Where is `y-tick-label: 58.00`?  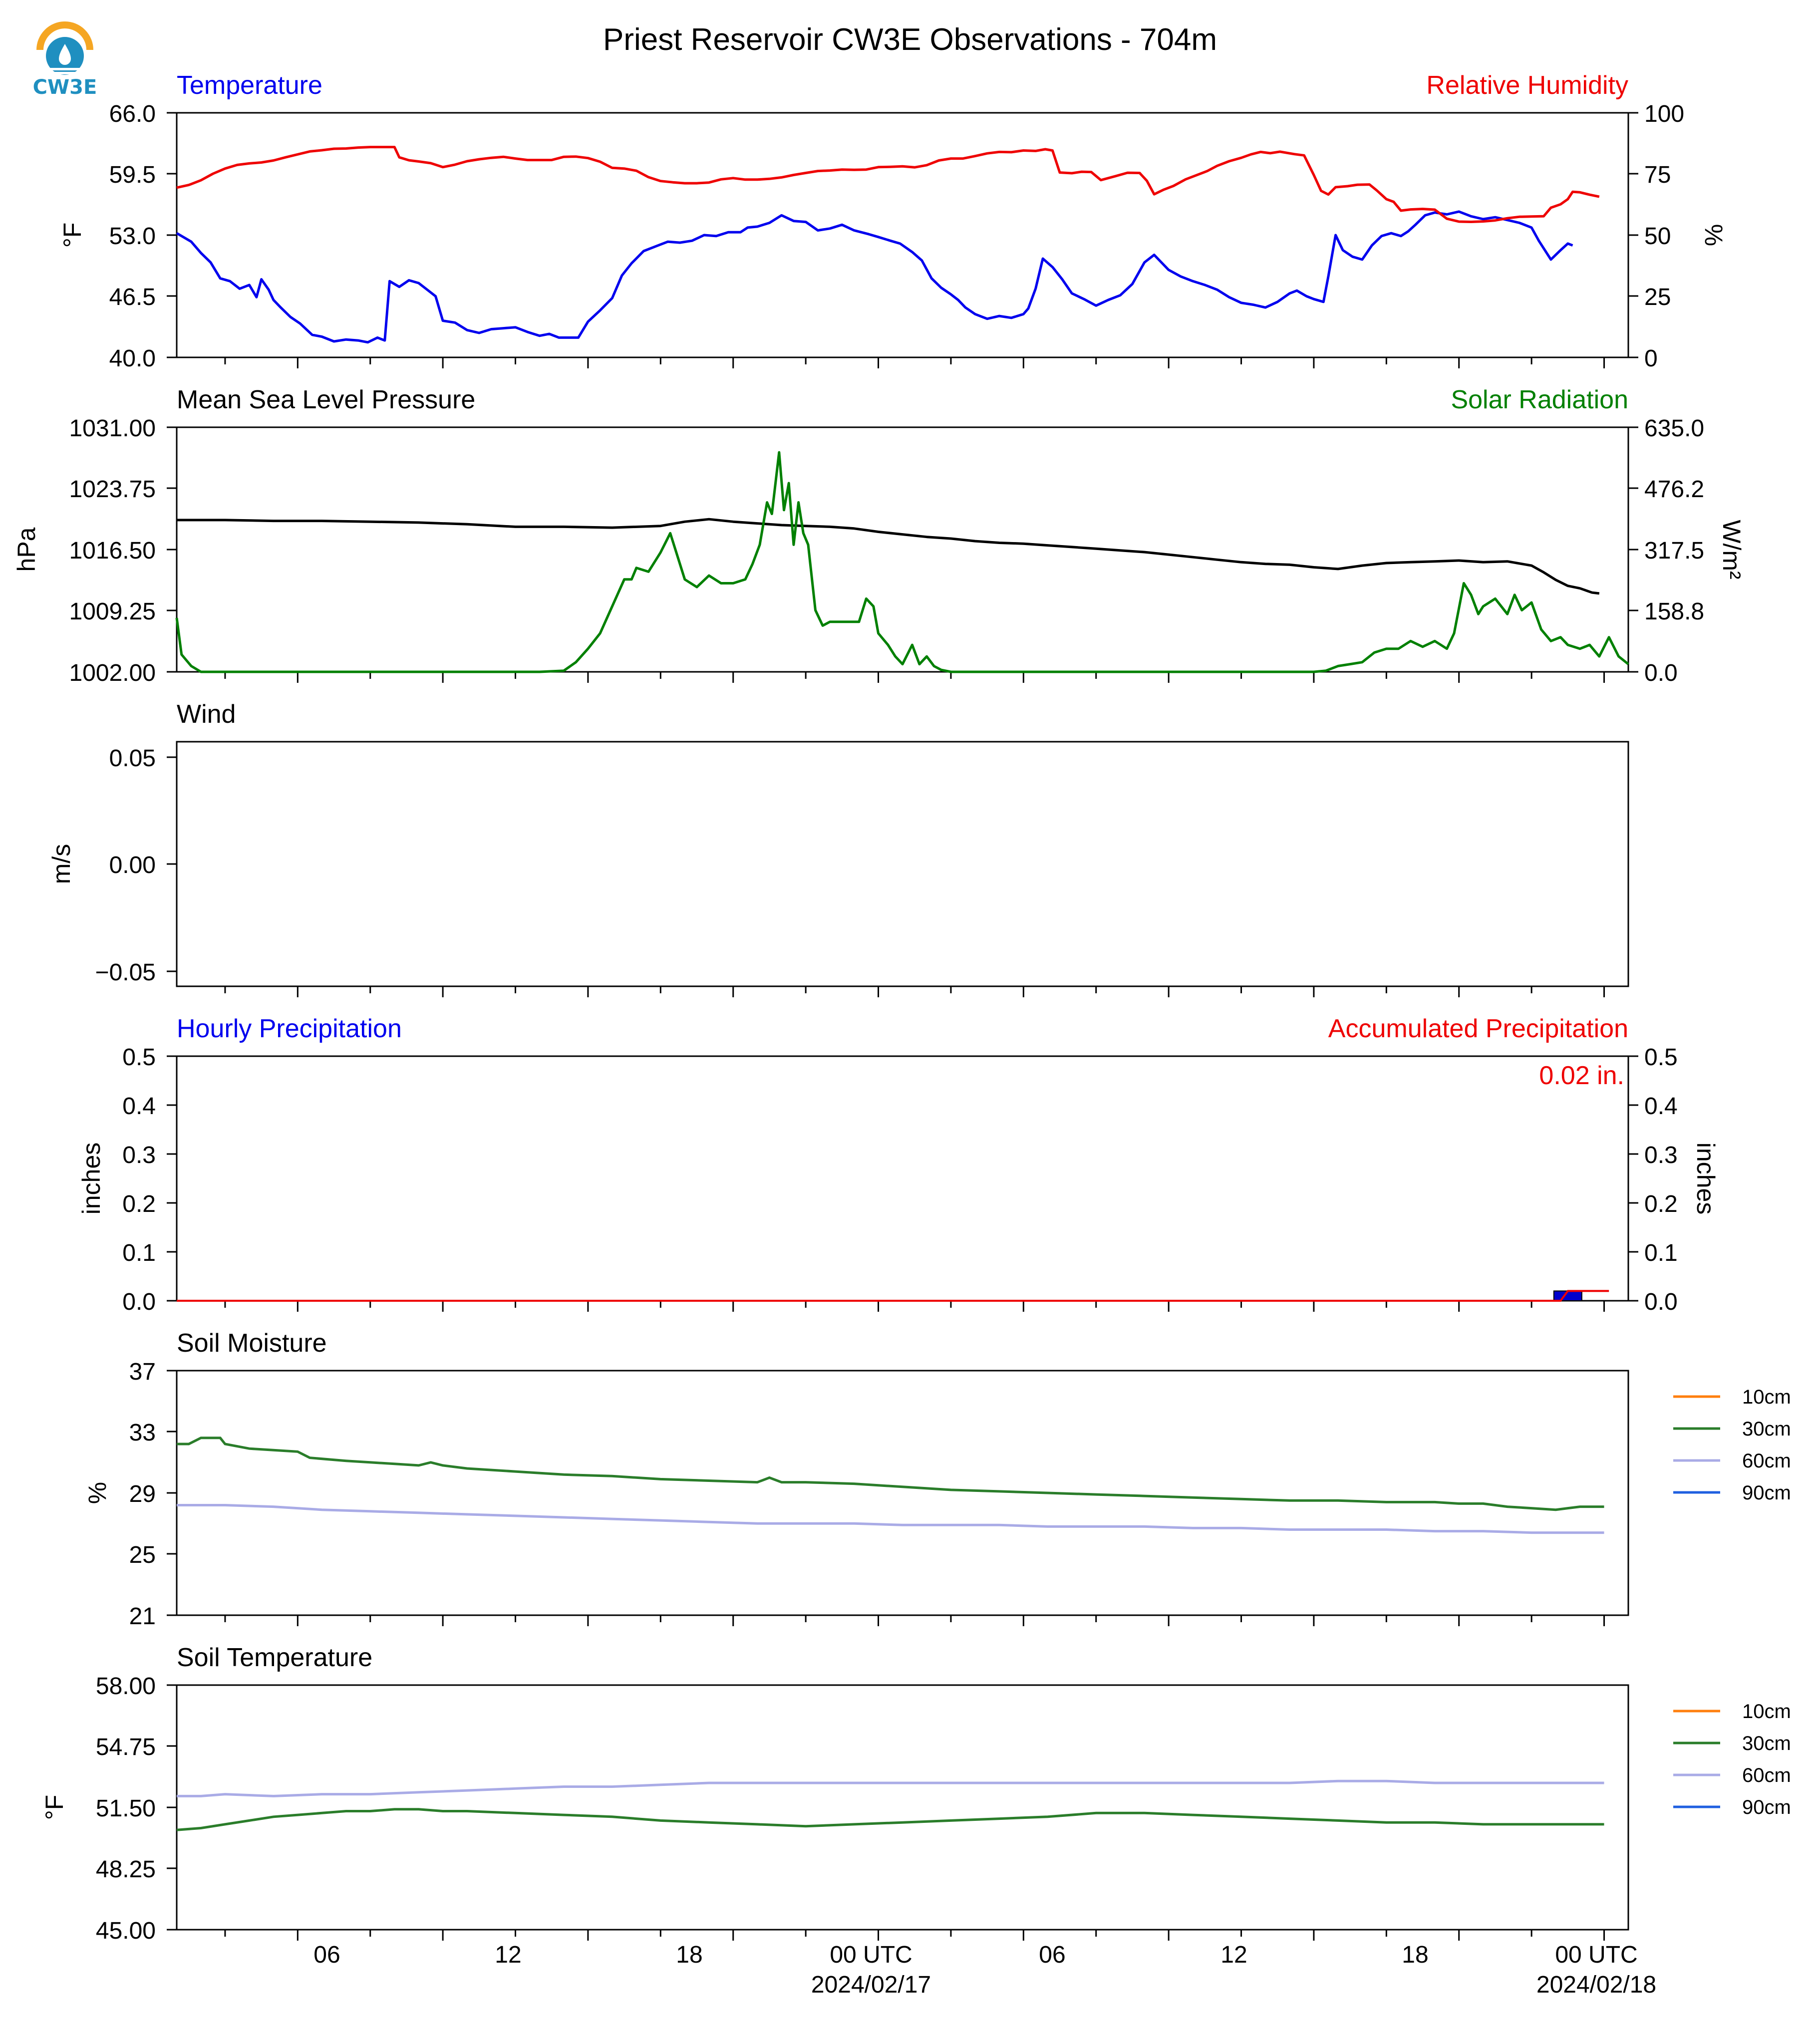 y-tick-label: 58.00 is located at coordinates (126, 1686).